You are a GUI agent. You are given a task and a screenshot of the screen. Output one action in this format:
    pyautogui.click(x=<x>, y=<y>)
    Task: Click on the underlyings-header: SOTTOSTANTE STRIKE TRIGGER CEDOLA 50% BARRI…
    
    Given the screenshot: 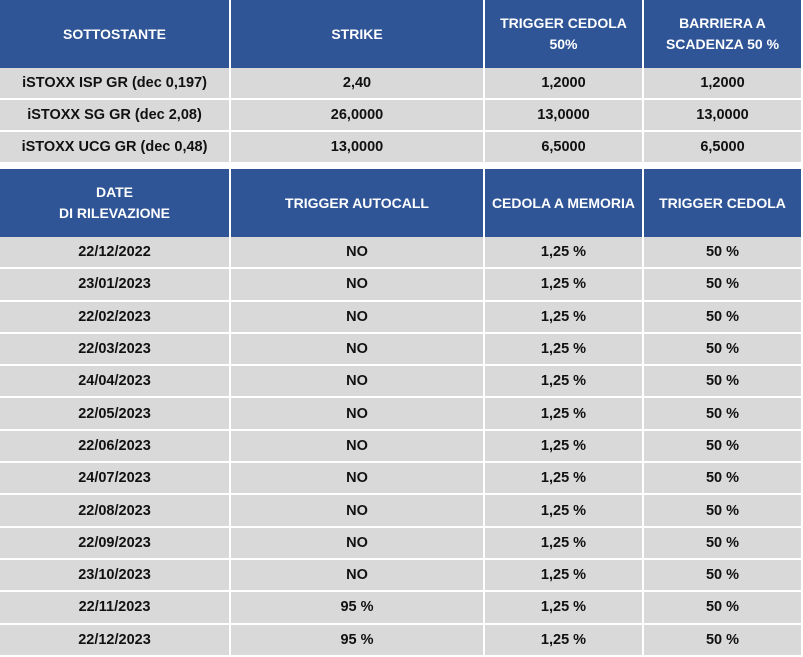 What is the action you would take?
    pyautogui.click(x=400, y=34)
    